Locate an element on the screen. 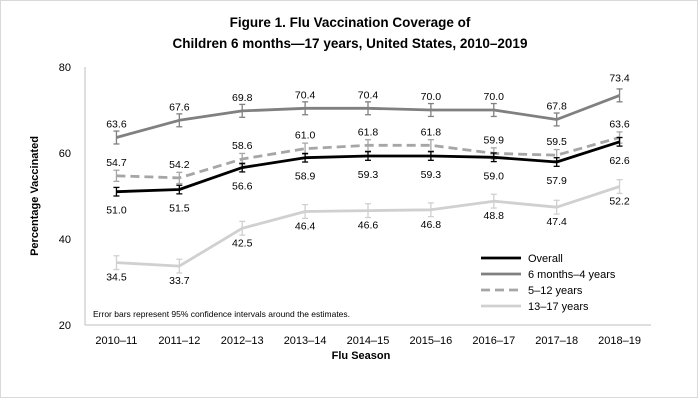 This screenshot has width=700, height=411. data-label: 48.8 is located at coordinates (494, 216).